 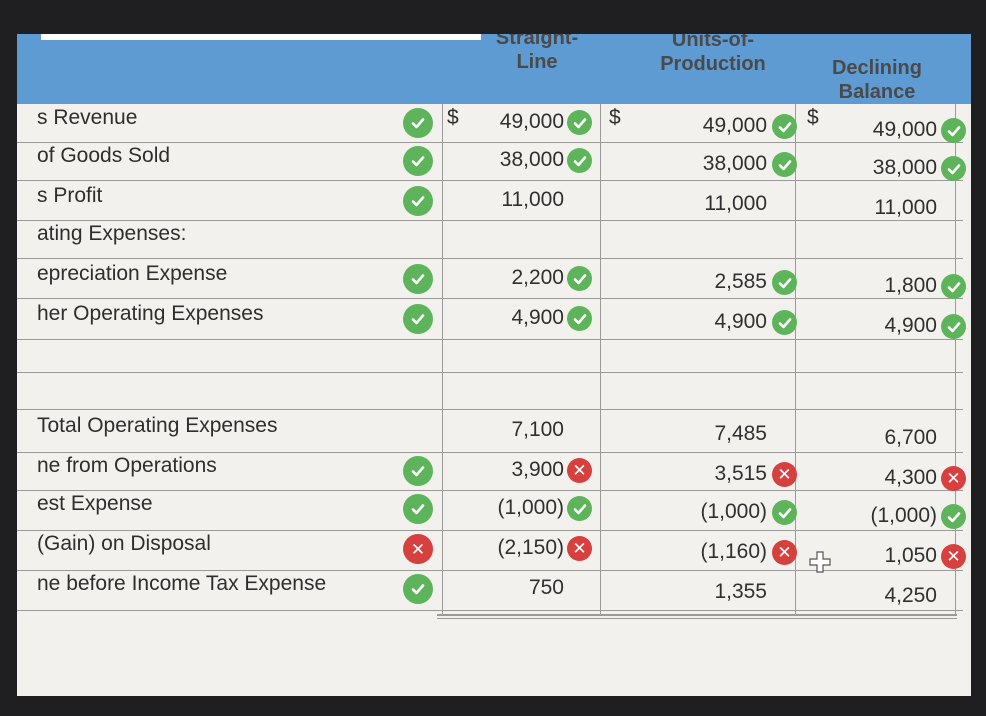 I want to click on table-header-band, so click(x=494, y=69).